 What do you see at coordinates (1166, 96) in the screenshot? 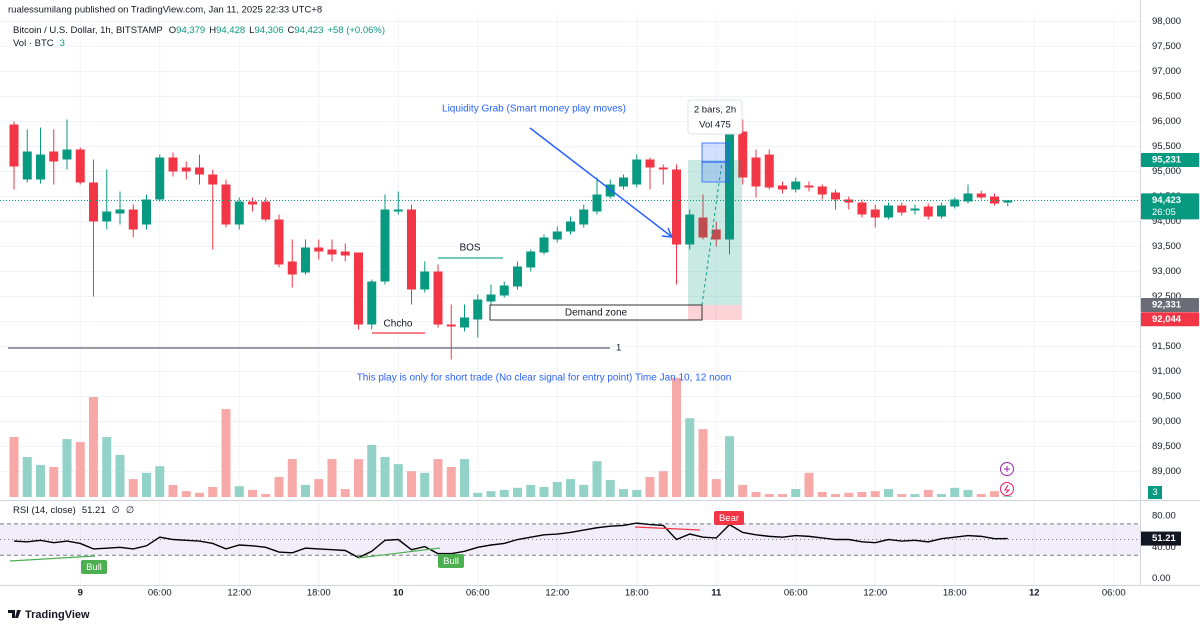
I see `y-tick-label: 96,500` at bounding box center [1166, 96].